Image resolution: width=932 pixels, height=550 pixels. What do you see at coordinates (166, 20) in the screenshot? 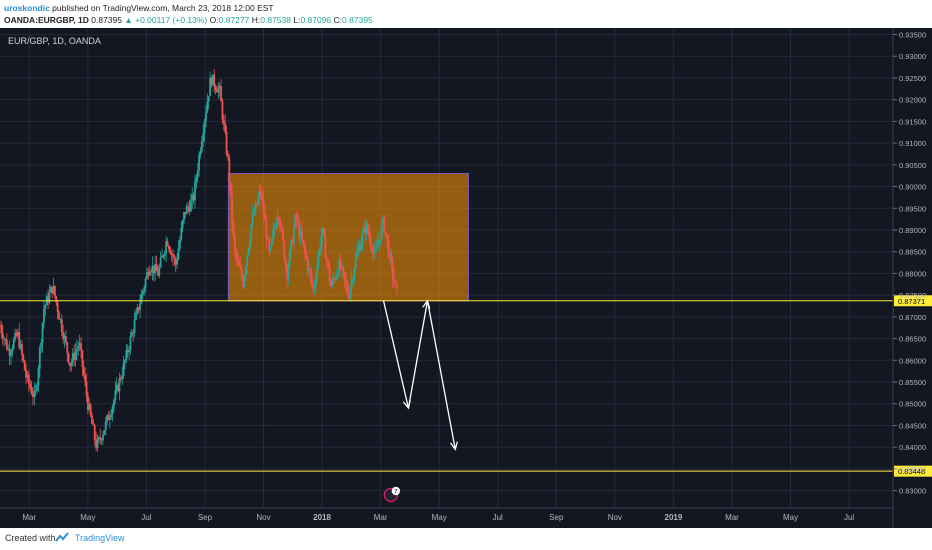
I see `price-change: ▲ +0.00117 (+0.13%)` at bounding box center [166, 20].